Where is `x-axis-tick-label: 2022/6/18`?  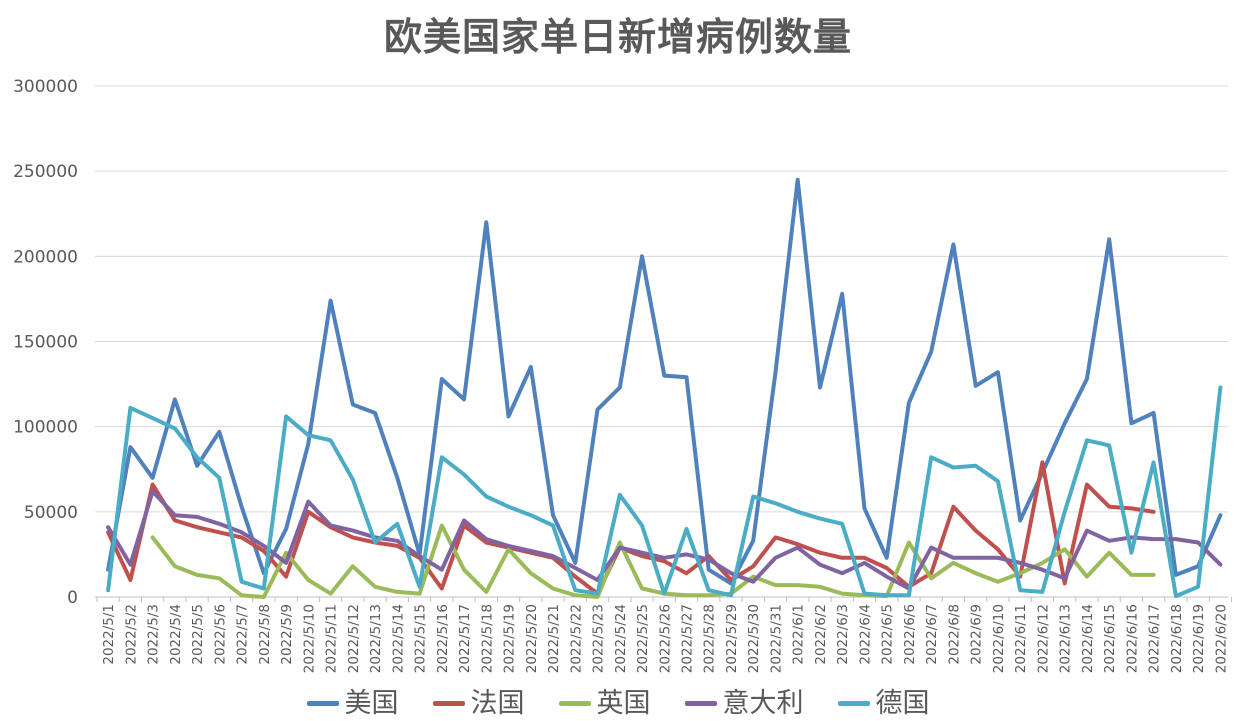 x-axis-tick-label: 2022/6/18 is located at coordinates (1177, 638).